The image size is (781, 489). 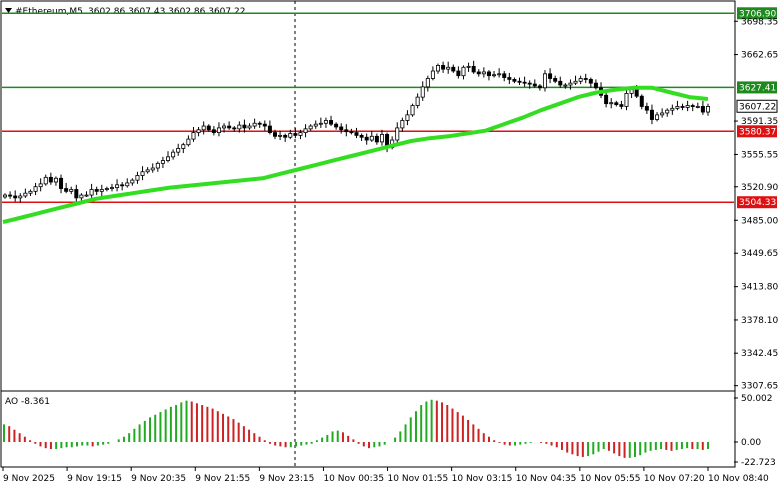 I want to click on time-tick-label: 10 Nov 01:55, so click(x=418, y=479).